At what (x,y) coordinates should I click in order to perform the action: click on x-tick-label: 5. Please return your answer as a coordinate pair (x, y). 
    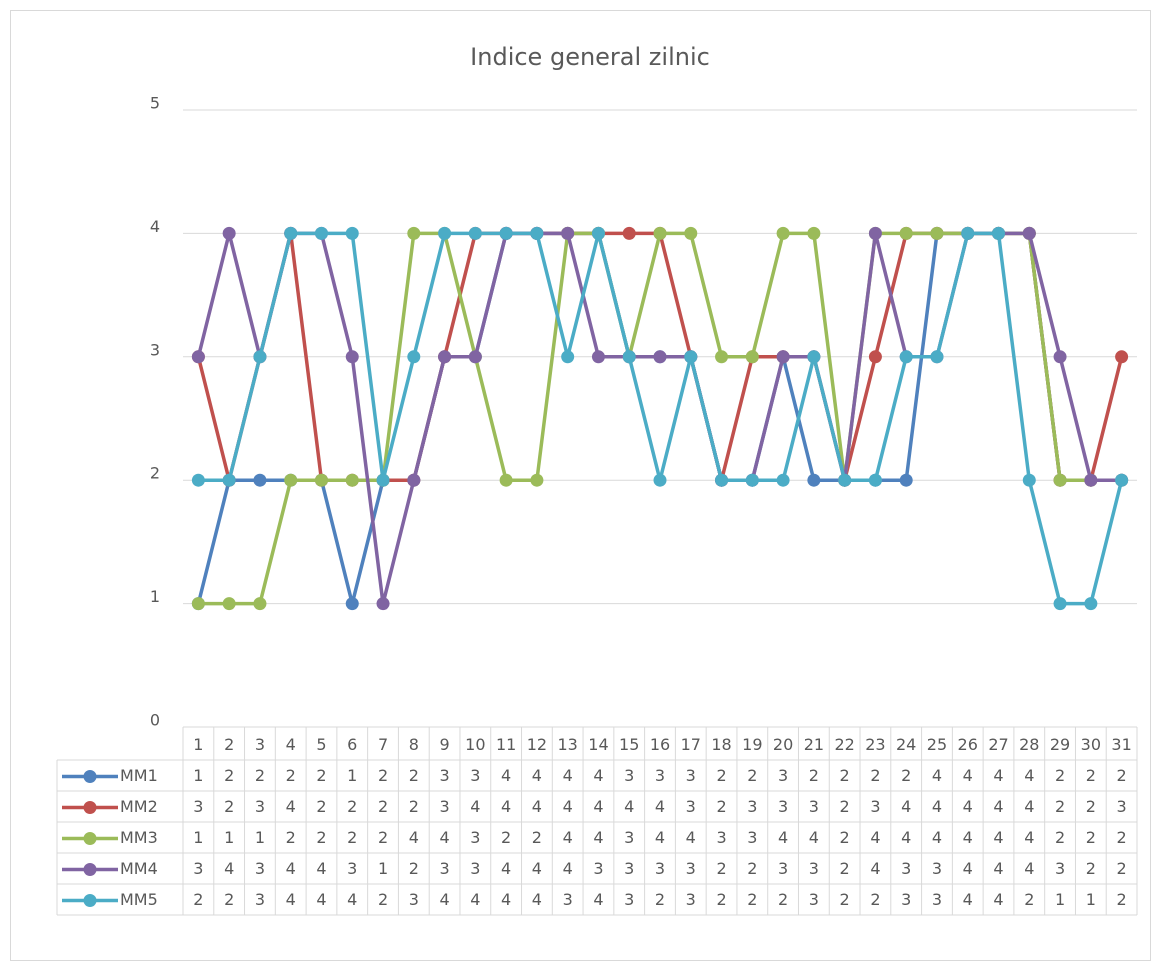
    Looking at the image, I should click on (321, 744).